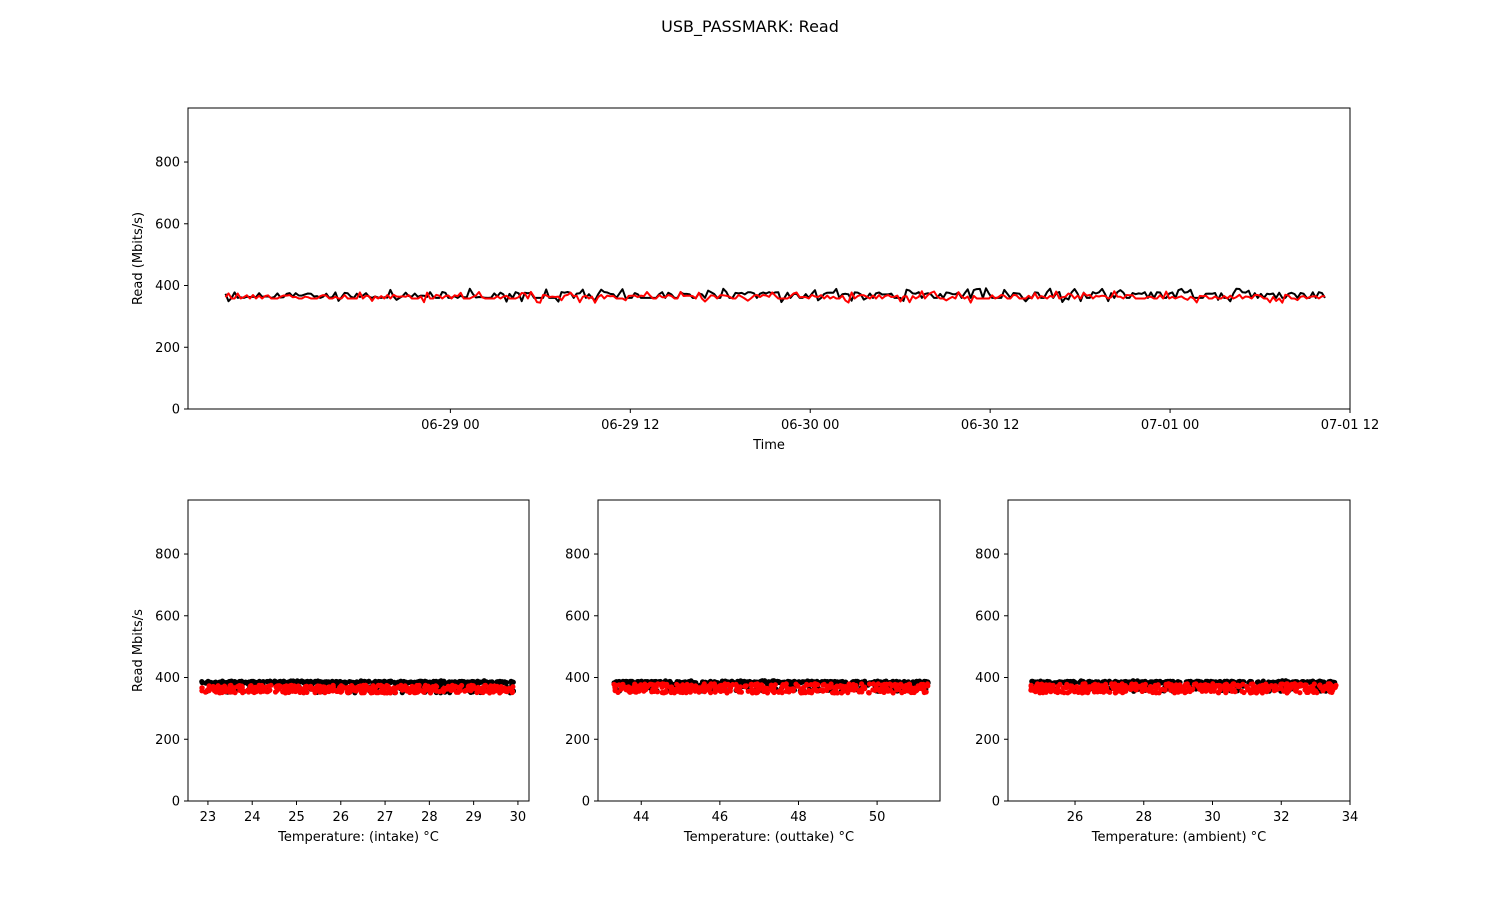 The image size is (1500, 900). I want to click on x-tick-label: 34, so click(1350, 817).